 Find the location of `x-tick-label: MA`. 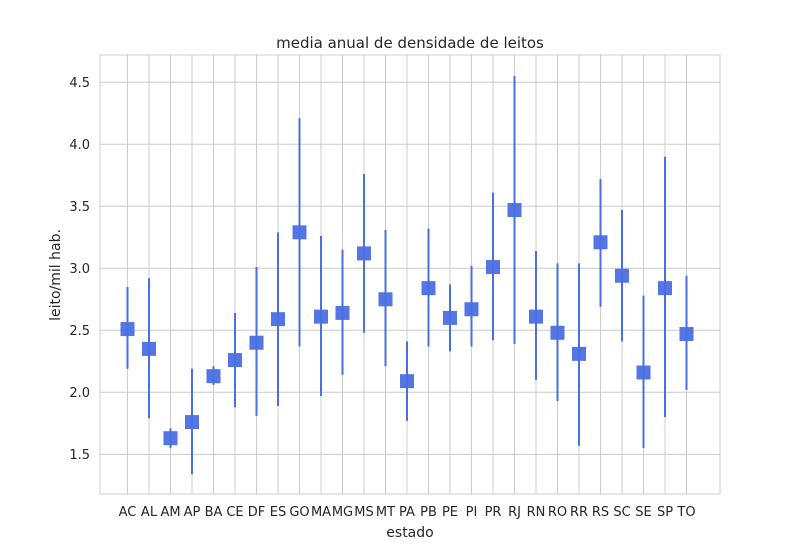

x-tick-label: MA is located at coordinates (321, 512).